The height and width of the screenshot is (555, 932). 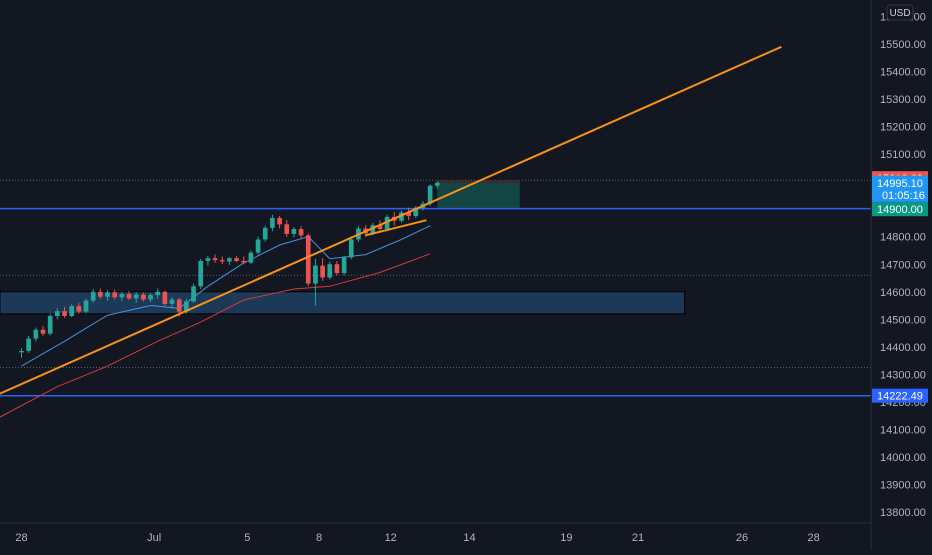 What do you see at coordinates (396, 228) in the screenshot?
I see `channel-line` at bounding box center [396, 228].